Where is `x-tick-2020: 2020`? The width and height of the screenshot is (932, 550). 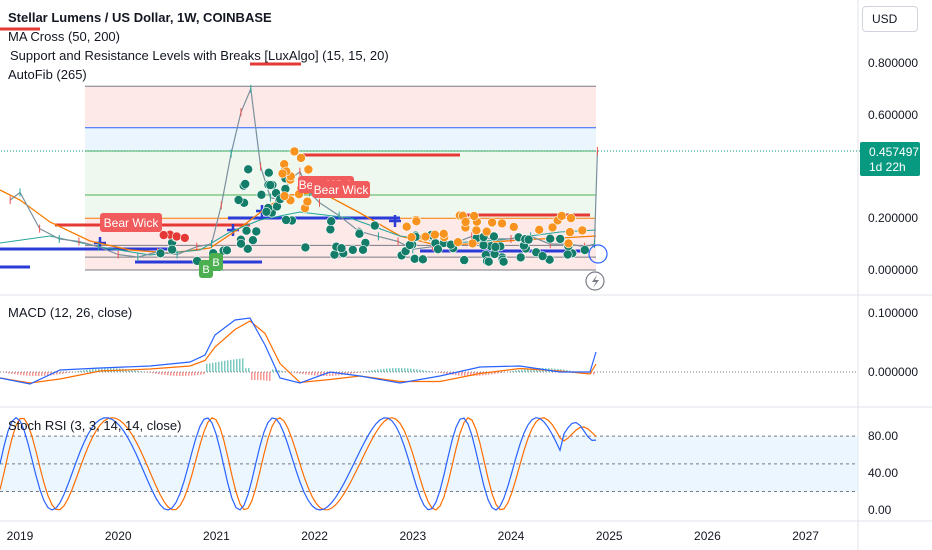
x-tick-2020: 2020 is located at coordinates (118, 536).